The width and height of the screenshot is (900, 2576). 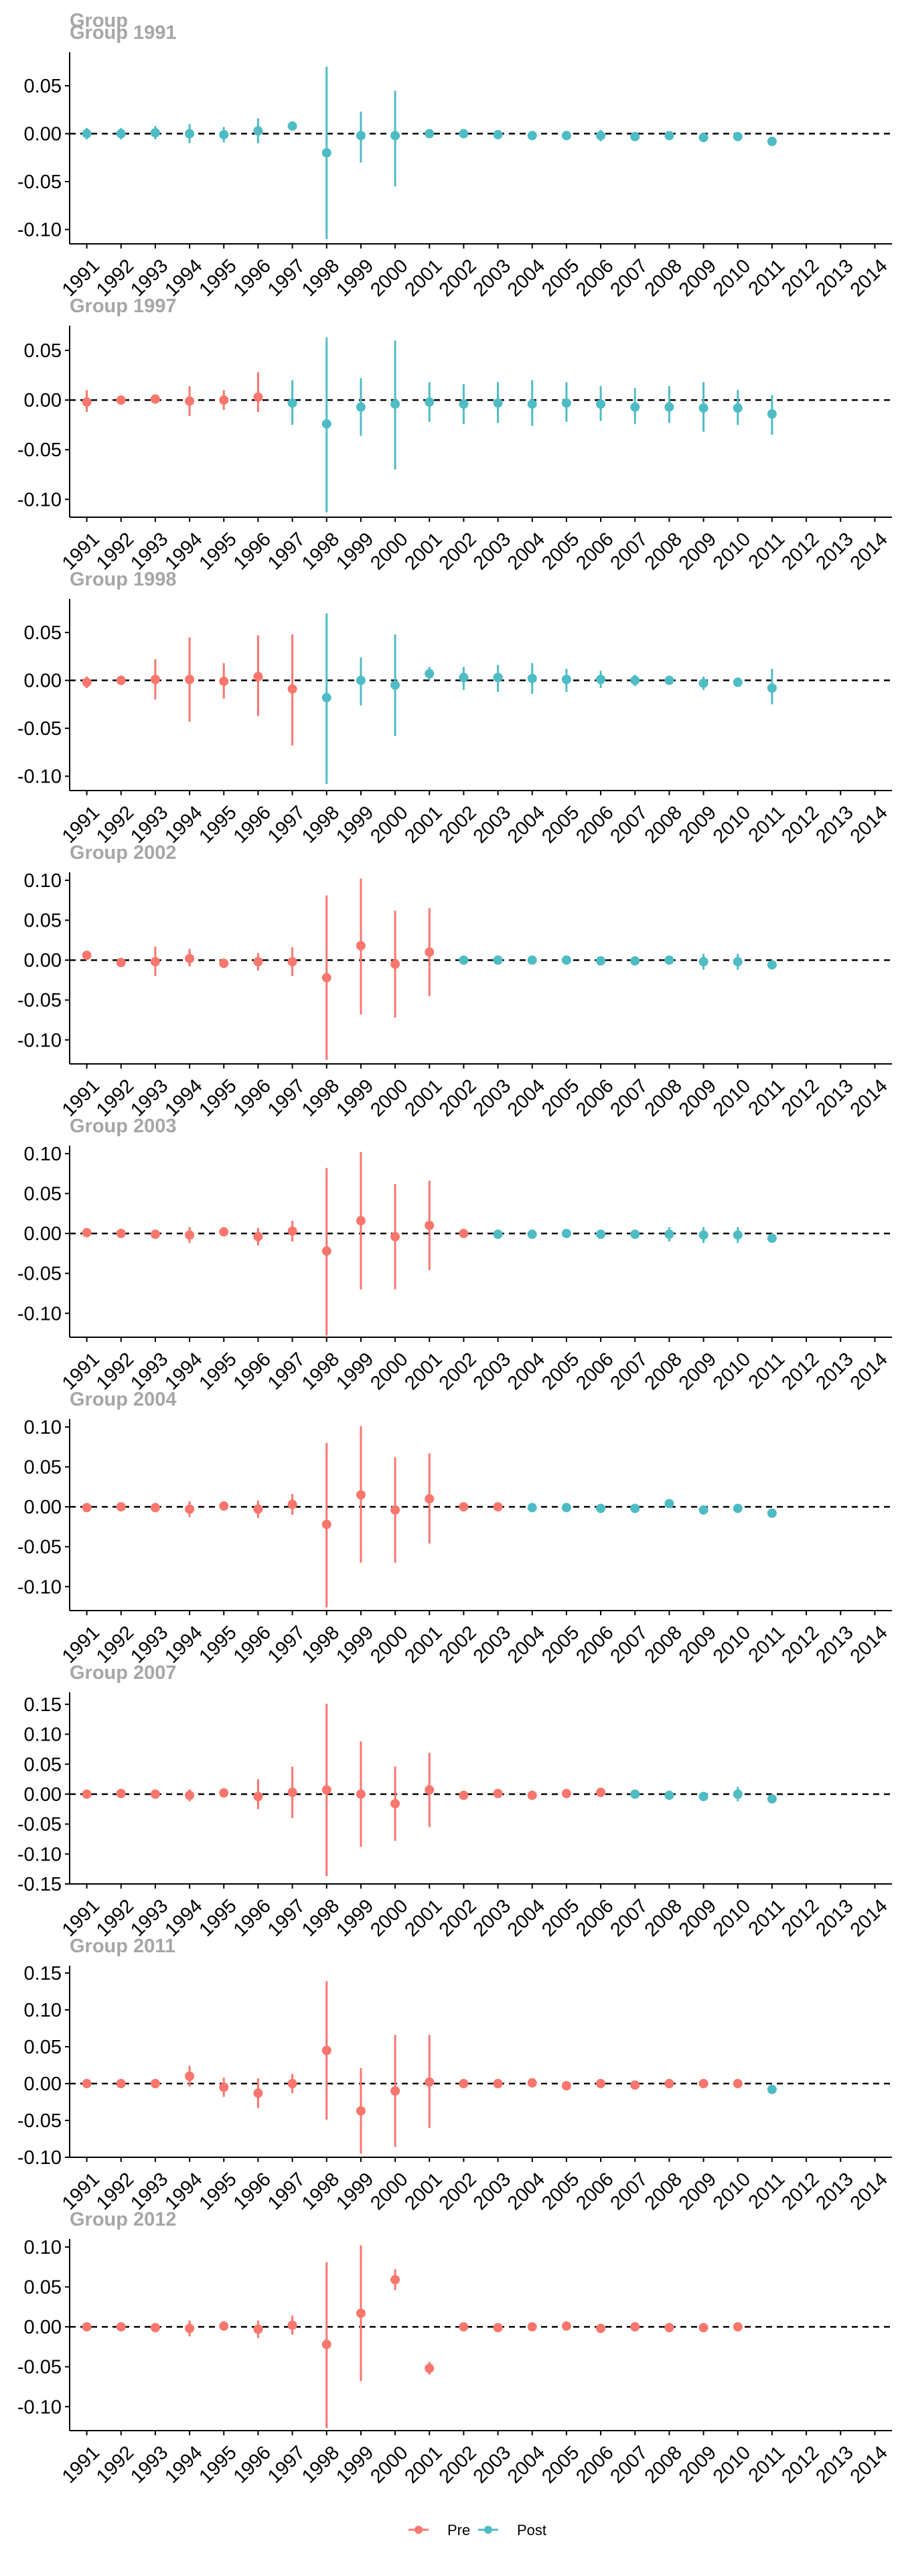 I want to click on x-tick-label: 1997, so click(x=286, y=551).